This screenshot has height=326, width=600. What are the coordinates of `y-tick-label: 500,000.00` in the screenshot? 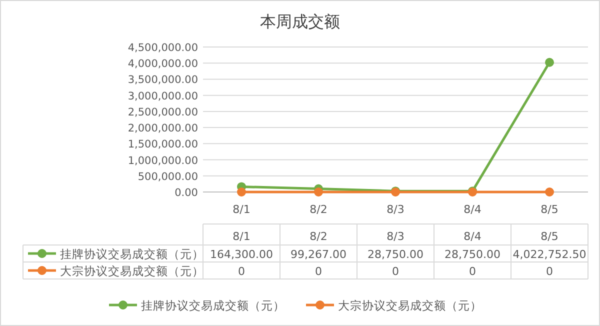 It's located at (168, 176).